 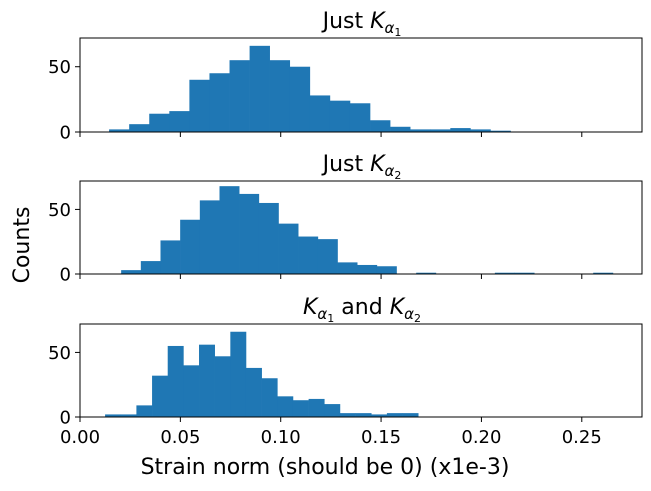 I want to click on panel-3-title: Kα1 and Kα2, so click(x=362, y=310).